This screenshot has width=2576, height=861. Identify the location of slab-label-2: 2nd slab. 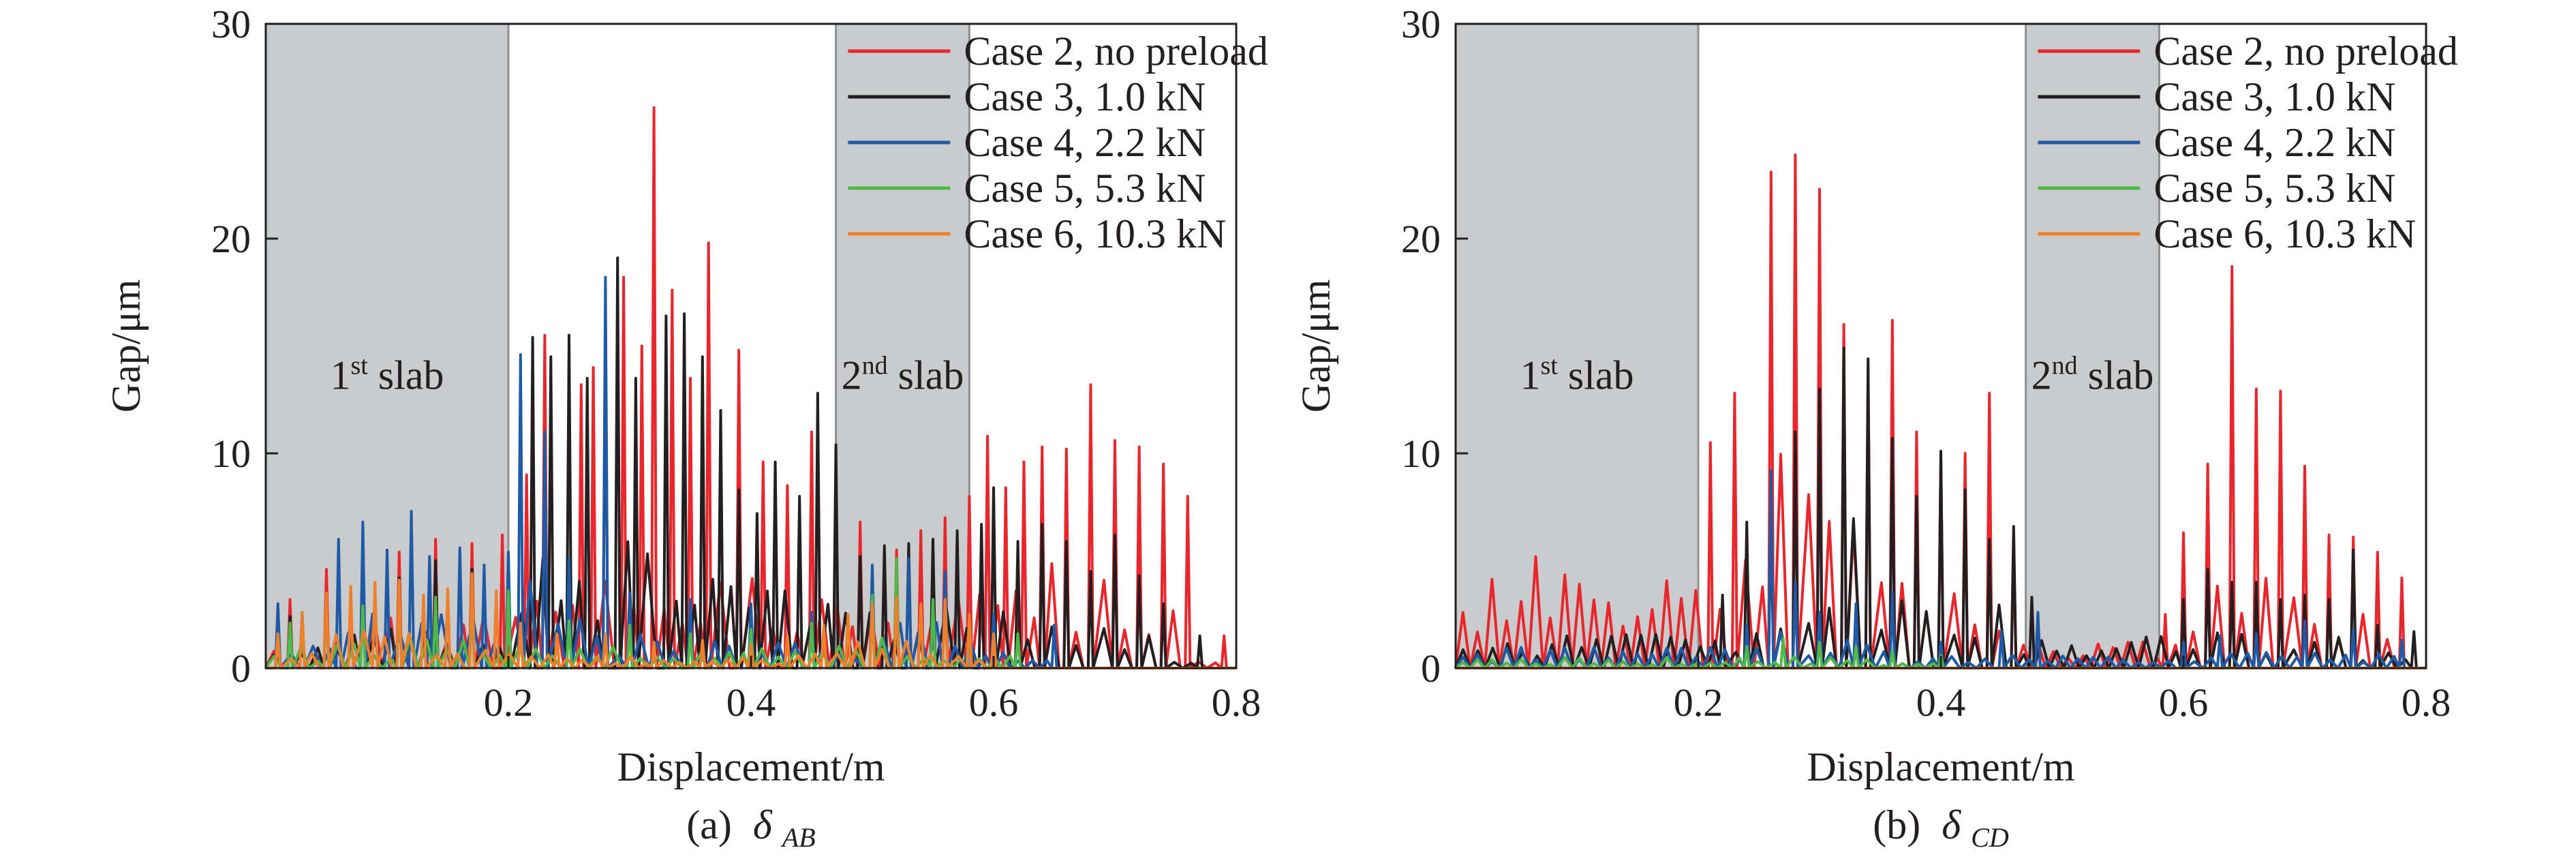
(903, 375).